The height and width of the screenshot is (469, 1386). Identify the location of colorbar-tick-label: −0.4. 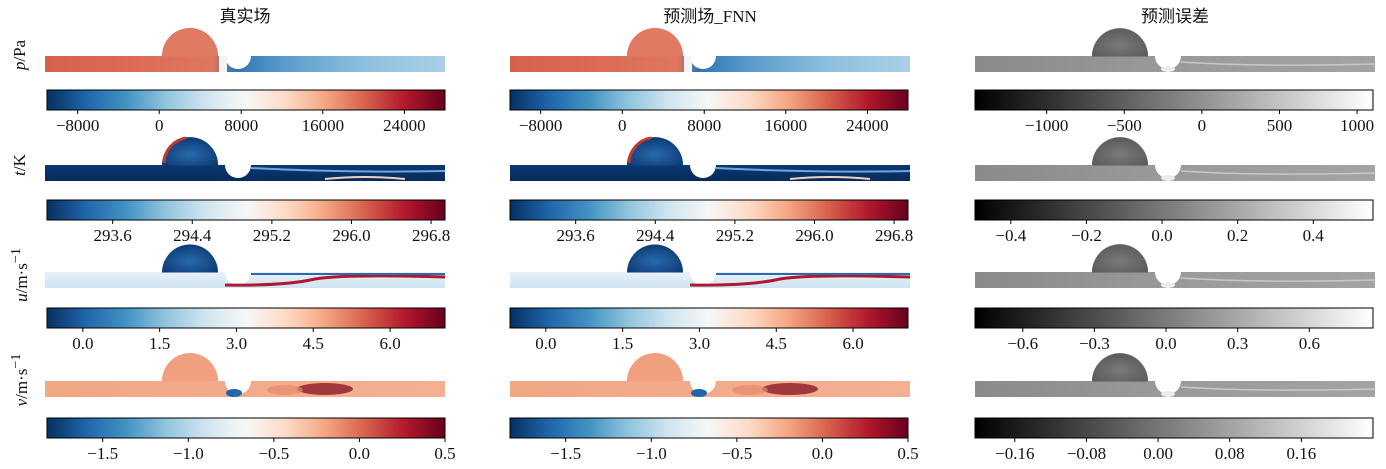
(1010, 235).